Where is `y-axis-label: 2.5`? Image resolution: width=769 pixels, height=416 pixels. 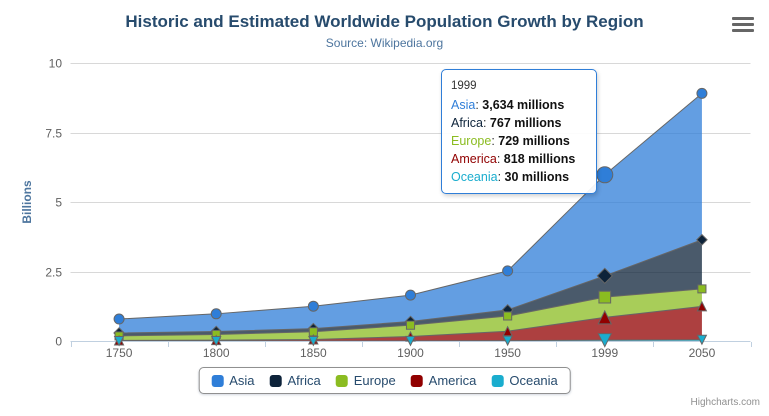 y-axis-label: 2.5 is located at coordinates (53, 273).